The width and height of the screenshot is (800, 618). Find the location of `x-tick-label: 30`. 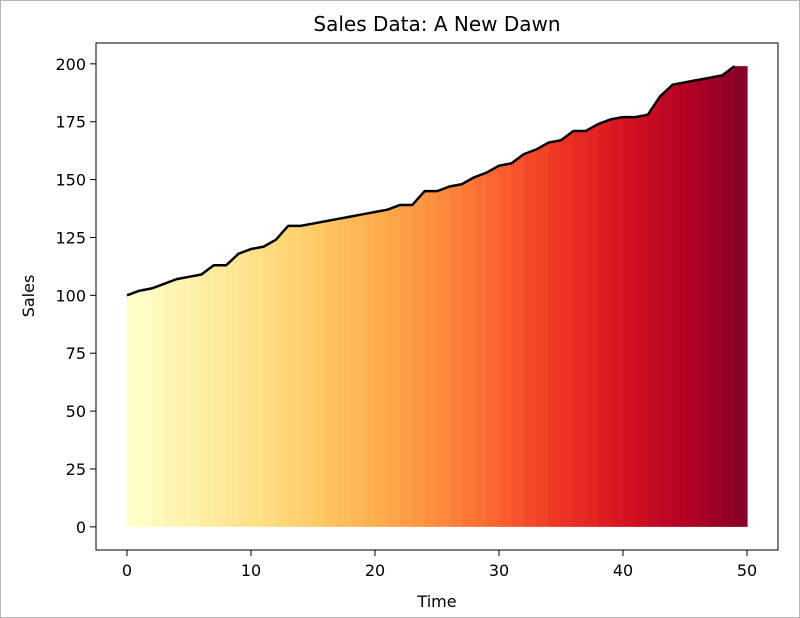

x-tick-label: 30 is located at coordinates (499, 570).